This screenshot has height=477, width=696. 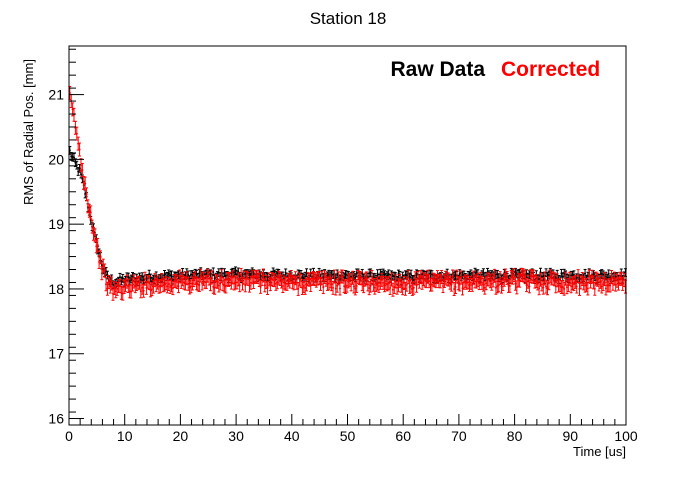 I want to click on chart-title: Station 18, so click(x=348, y=18).